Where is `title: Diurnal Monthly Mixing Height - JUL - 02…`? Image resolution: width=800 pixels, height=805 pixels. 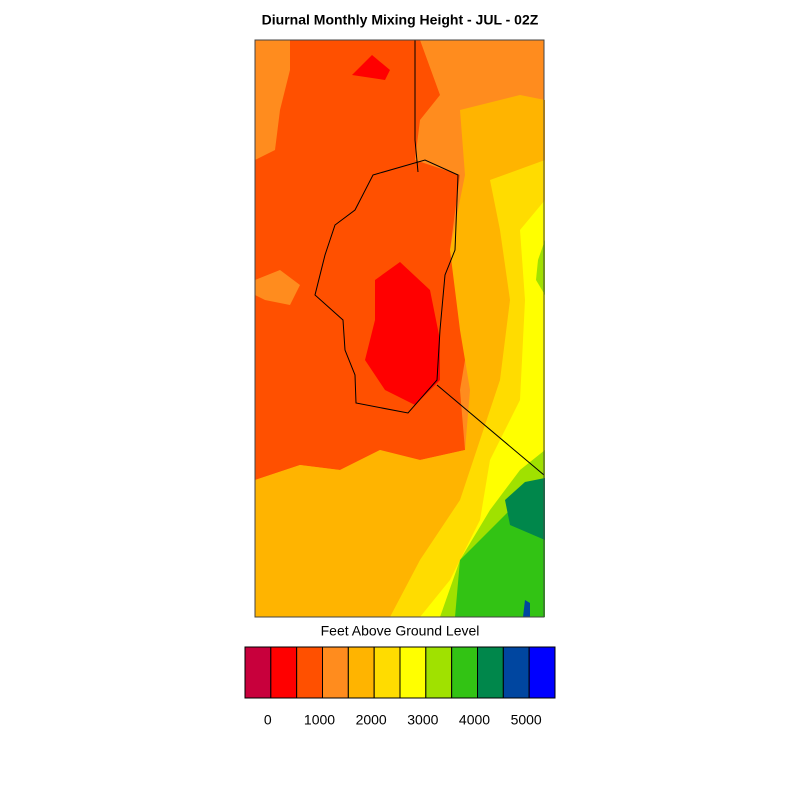 title: Diurnal Monthly Mixing Height - JUL - 02… is located at coordinates (400, 20).